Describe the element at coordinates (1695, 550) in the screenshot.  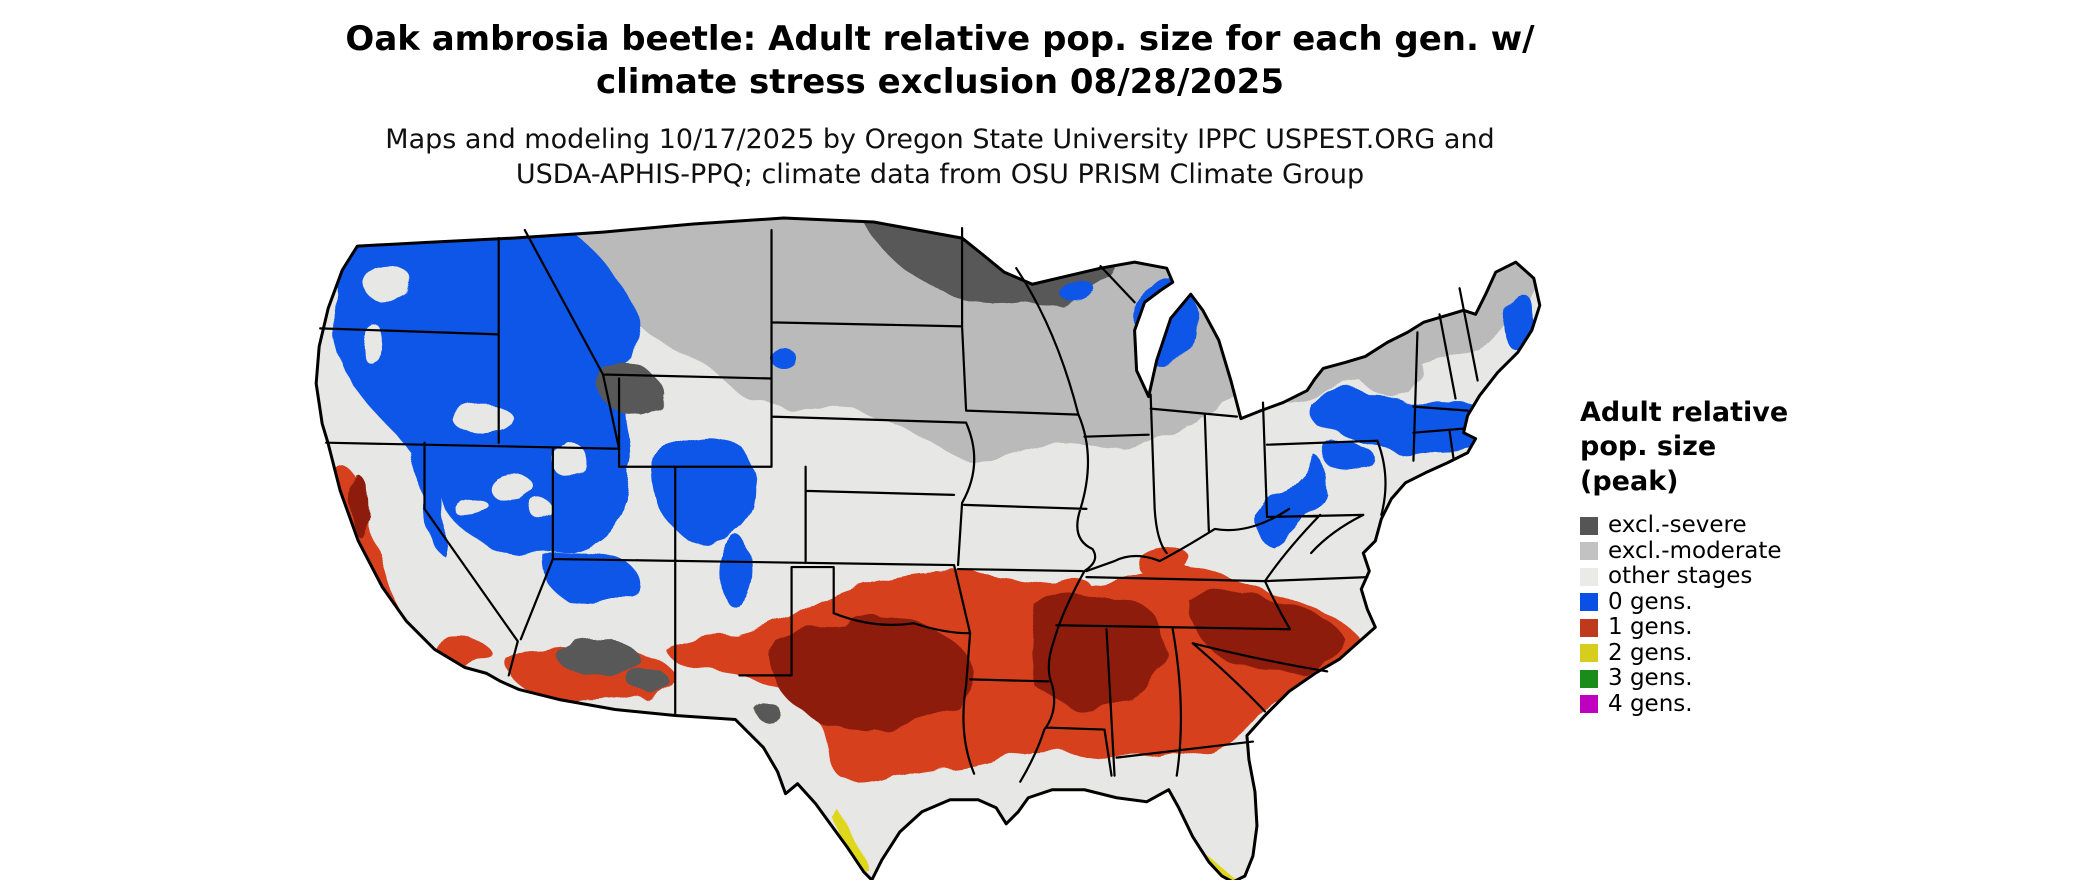
I see `legend-item-label: excl.-moderate` at that location.